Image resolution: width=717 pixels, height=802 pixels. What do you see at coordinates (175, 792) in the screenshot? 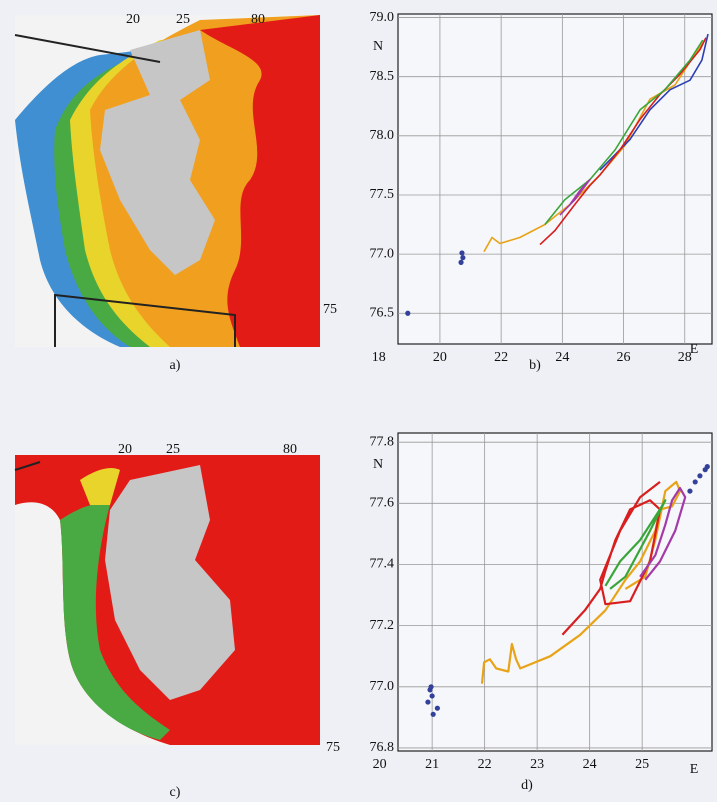
I see `caption: c)` at bounding box center [175, 792].